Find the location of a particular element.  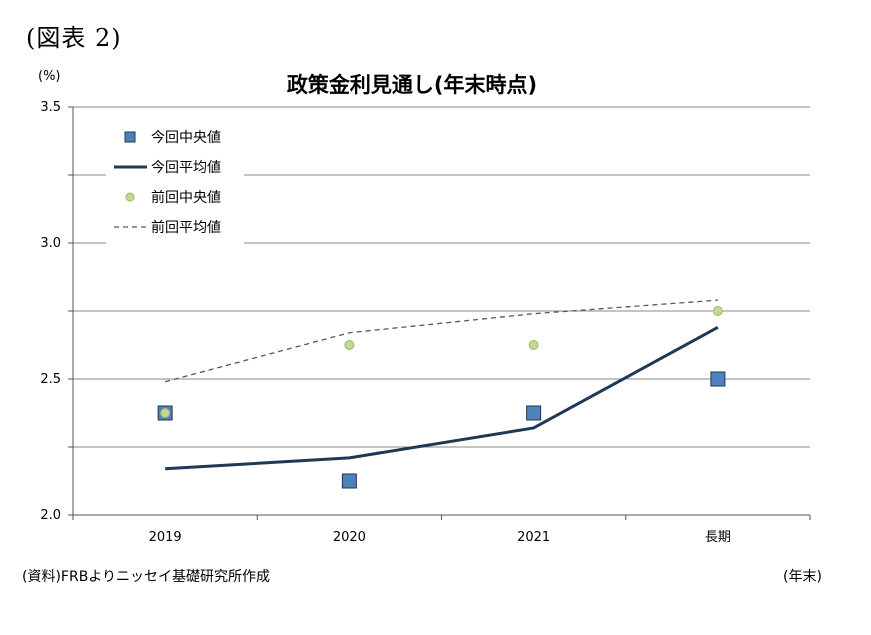

legend-label: 前回中央値 is located at coordinates (186, 197).